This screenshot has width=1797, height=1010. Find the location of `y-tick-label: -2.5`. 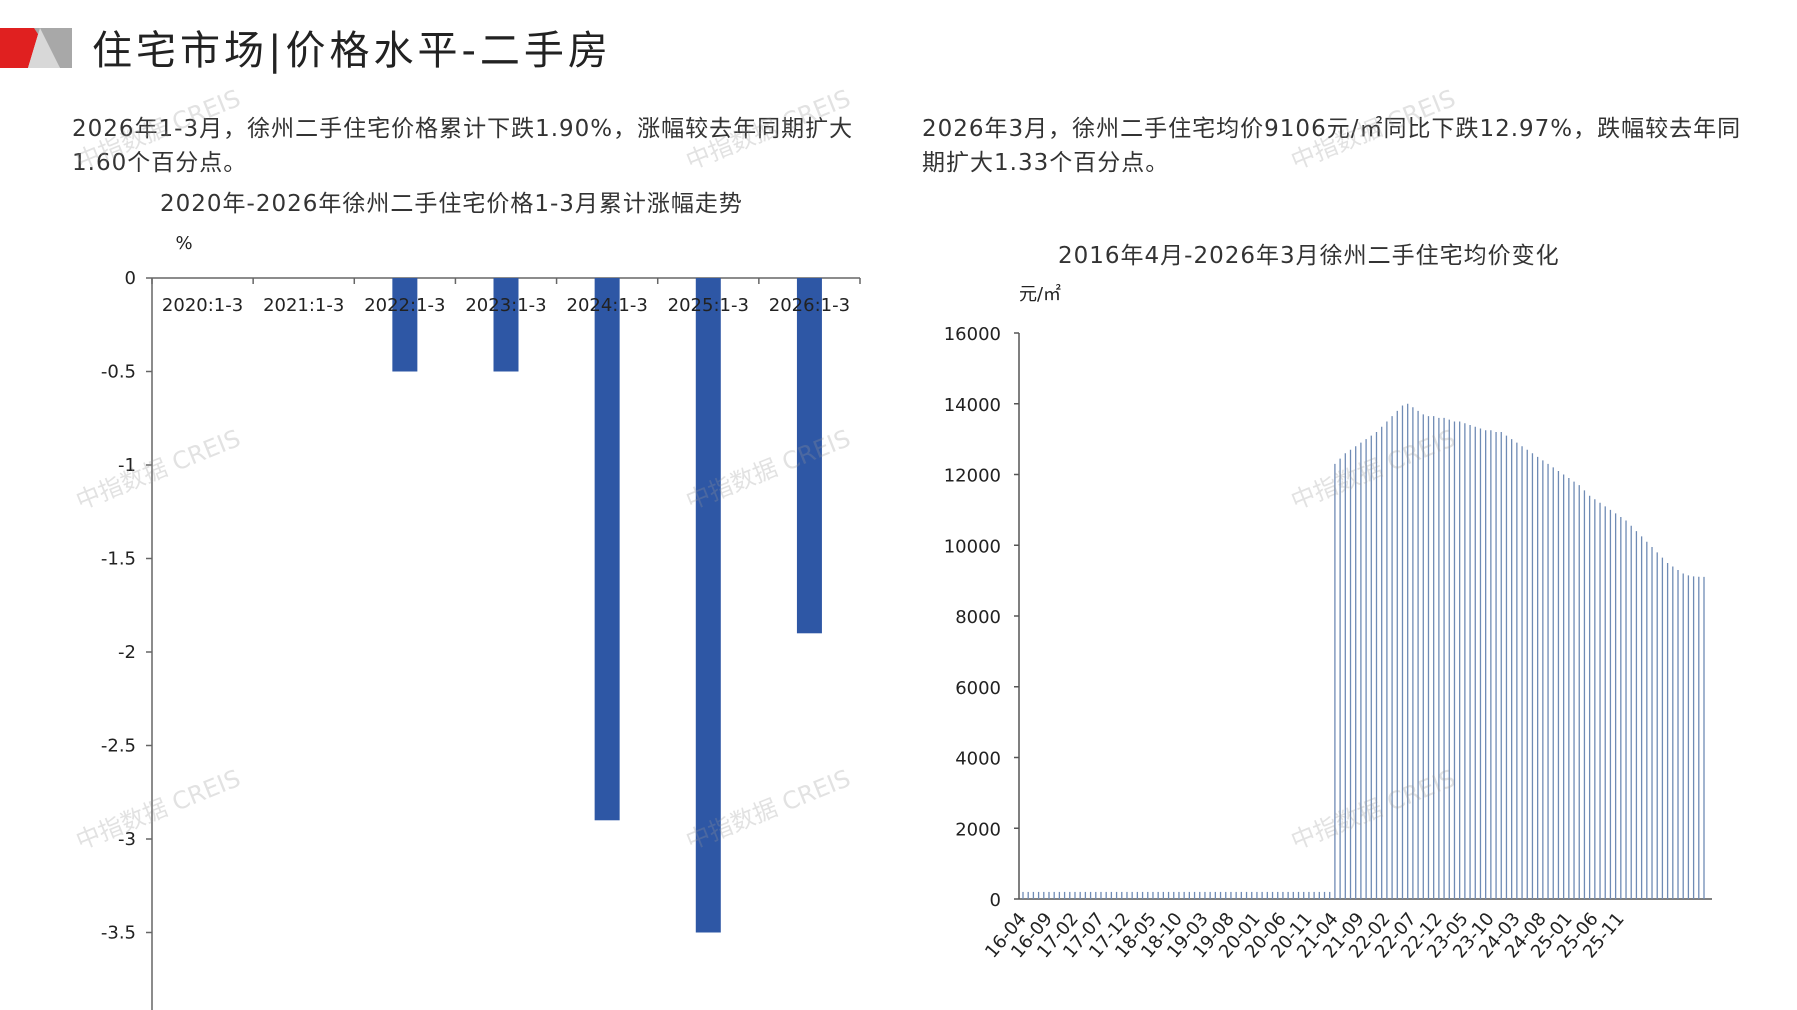

y-tick-label: -2.5 is located at coordinates (118, 746).